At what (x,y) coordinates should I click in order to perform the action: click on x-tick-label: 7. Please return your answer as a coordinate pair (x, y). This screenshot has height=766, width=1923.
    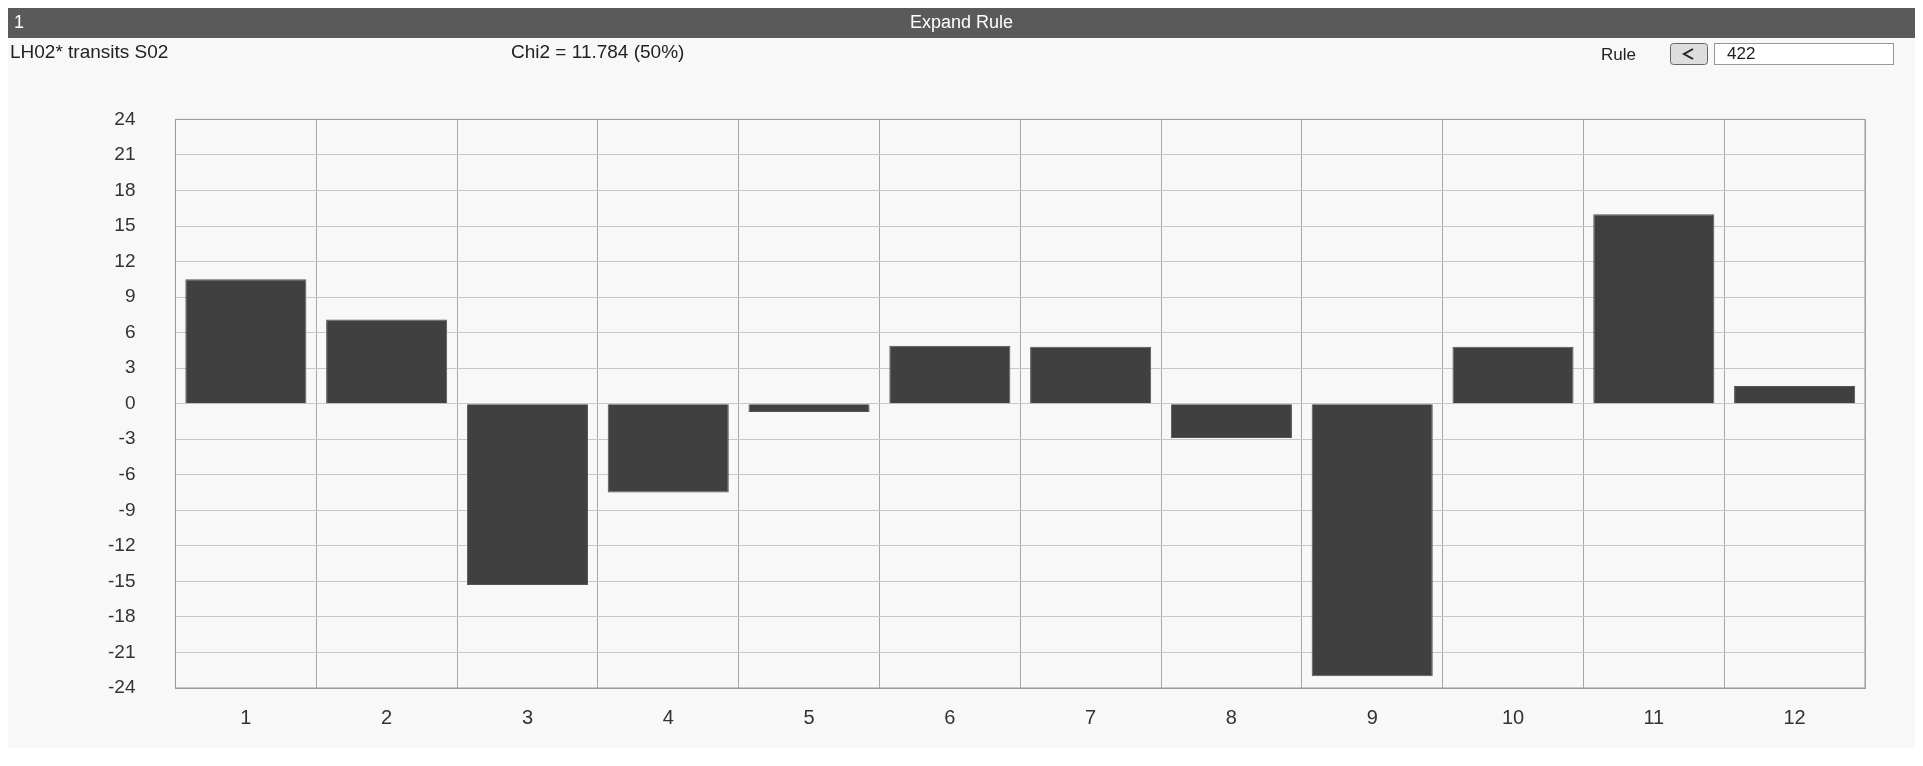
    Looking at the image, I should click on (1091, 716).